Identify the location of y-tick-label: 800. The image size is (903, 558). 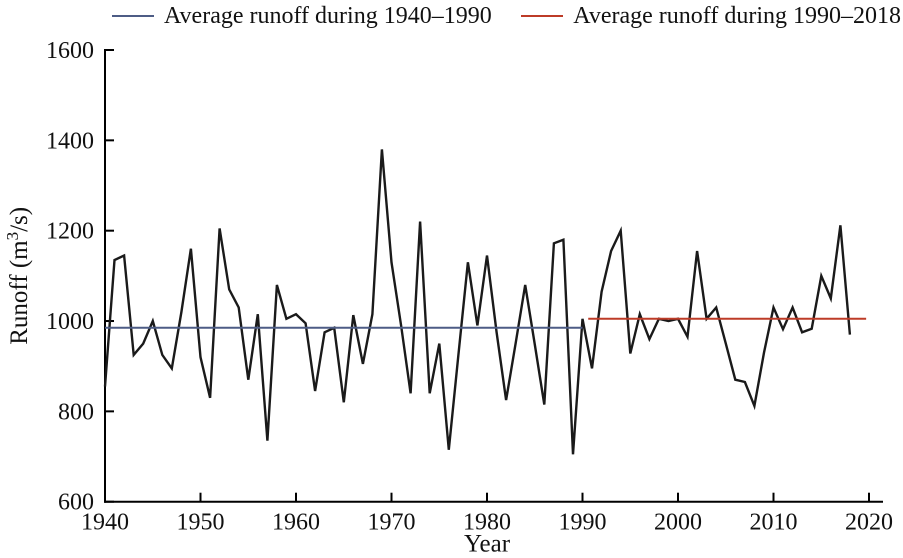
(76, 412).